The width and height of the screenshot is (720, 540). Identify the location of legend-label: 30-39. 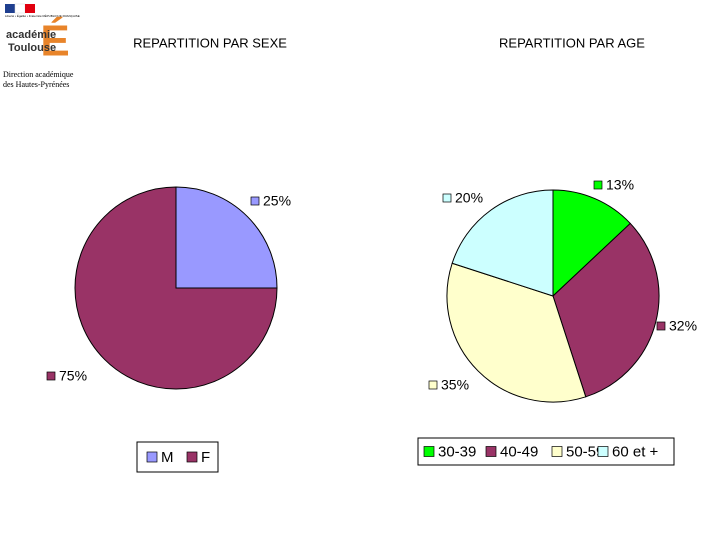
(457, 451).